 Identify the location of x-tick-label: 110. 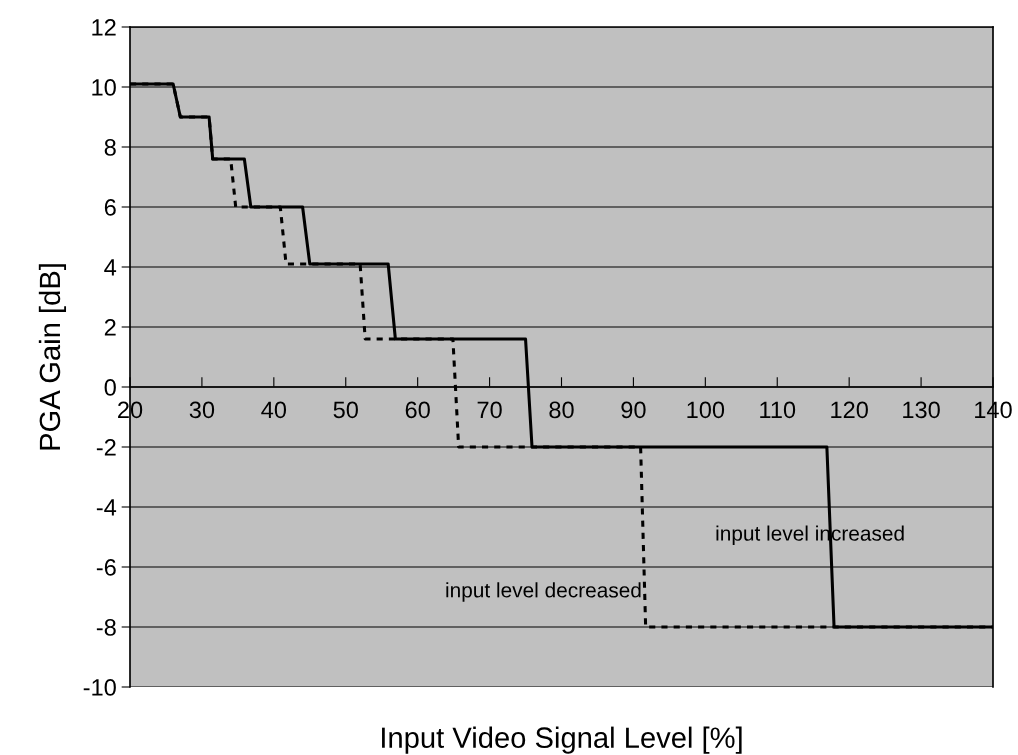
(778, 410).